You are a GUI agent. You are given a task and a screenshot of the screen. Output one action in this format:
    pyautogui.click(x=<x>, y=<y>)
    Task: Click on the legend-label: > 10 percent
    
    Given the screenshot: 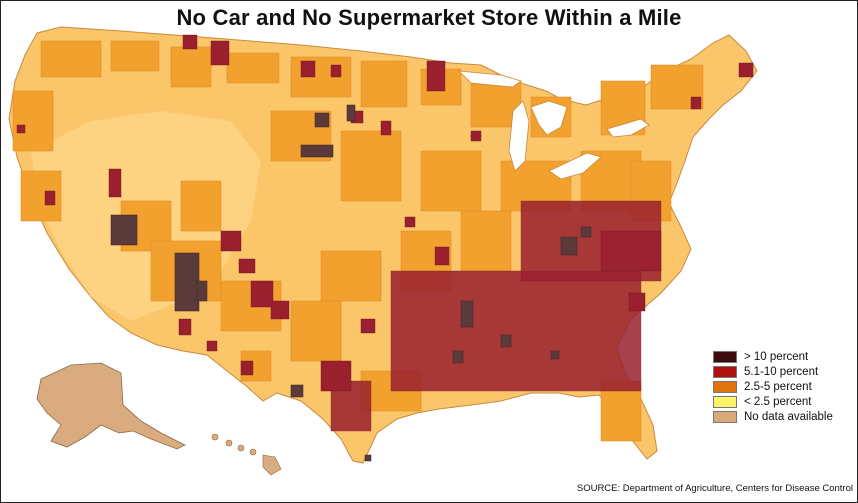 What is the action you would take?
    pyautogui.click(x=776, y=356)
    